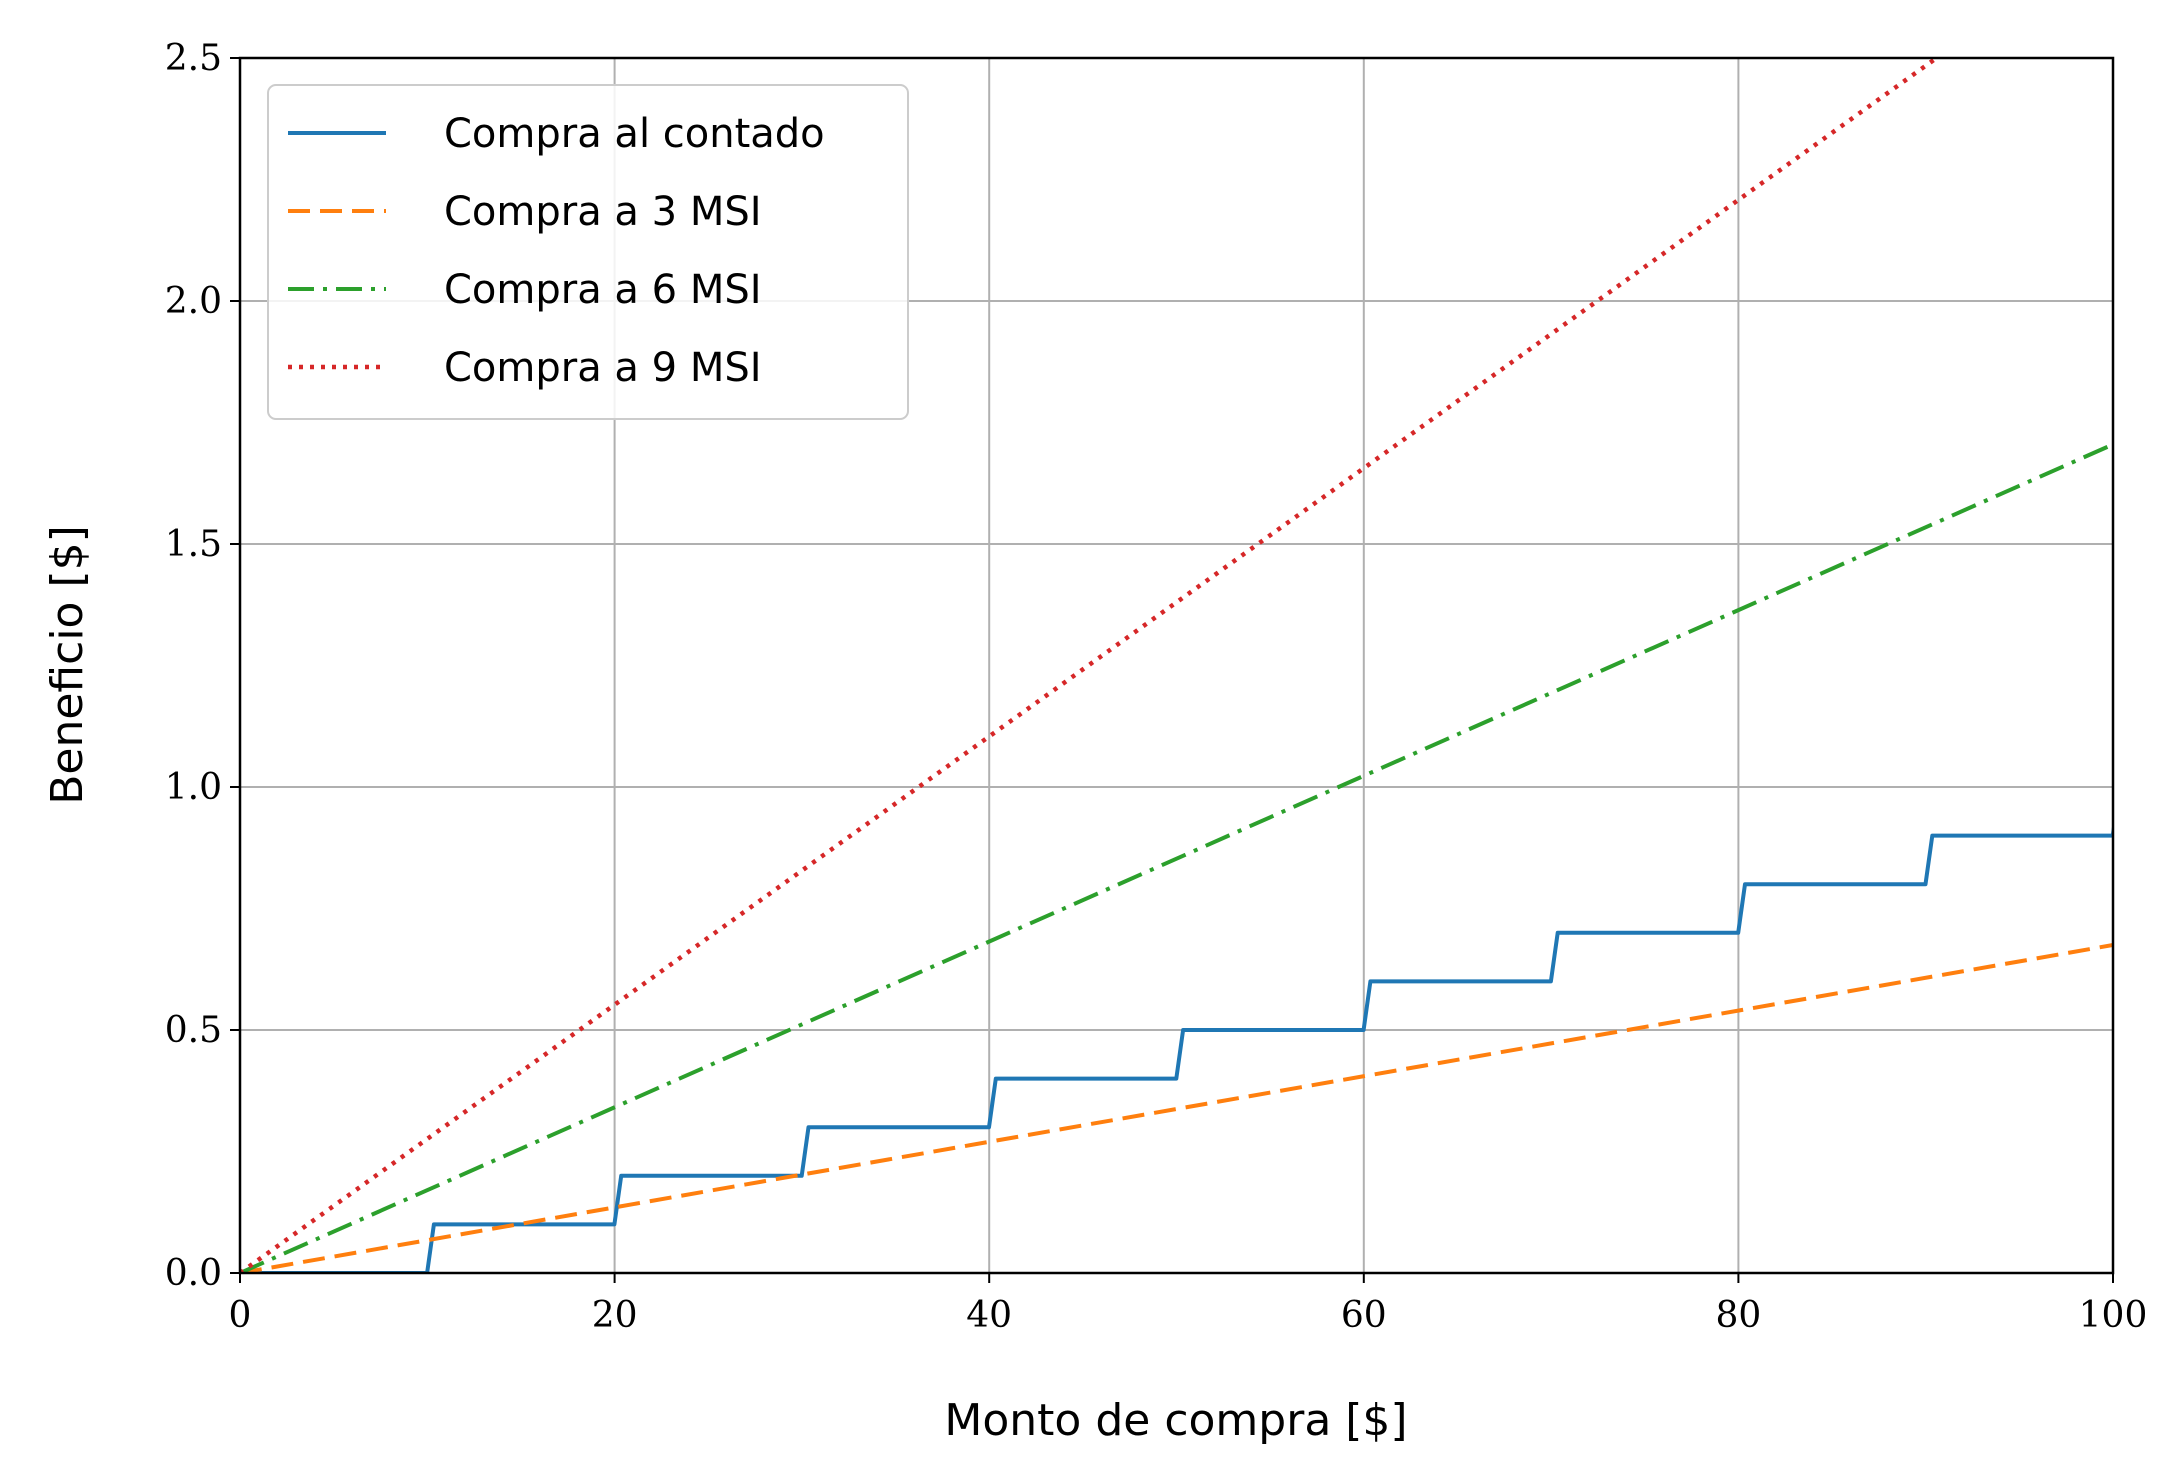  What do you see at coordinates (603, 368) in the screenshot?
I see `legend-label: Compra a 9 MSI` at bounding box center [603, 368].